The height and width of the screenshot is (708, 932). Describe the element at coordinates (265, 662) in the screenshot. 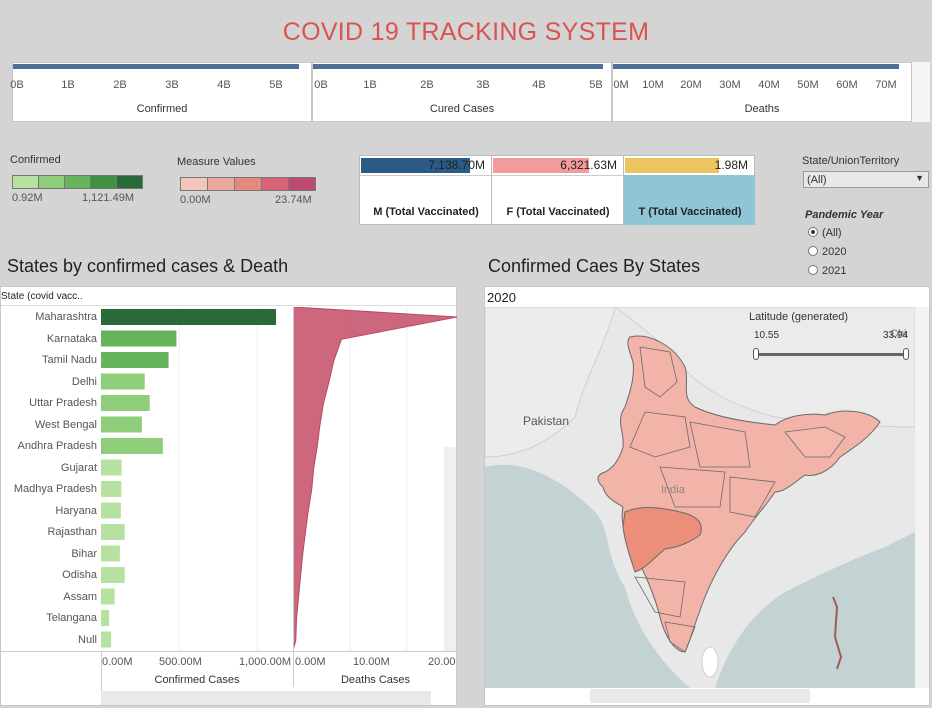

I see `x-tick-left: 1,000.00M` at that location.